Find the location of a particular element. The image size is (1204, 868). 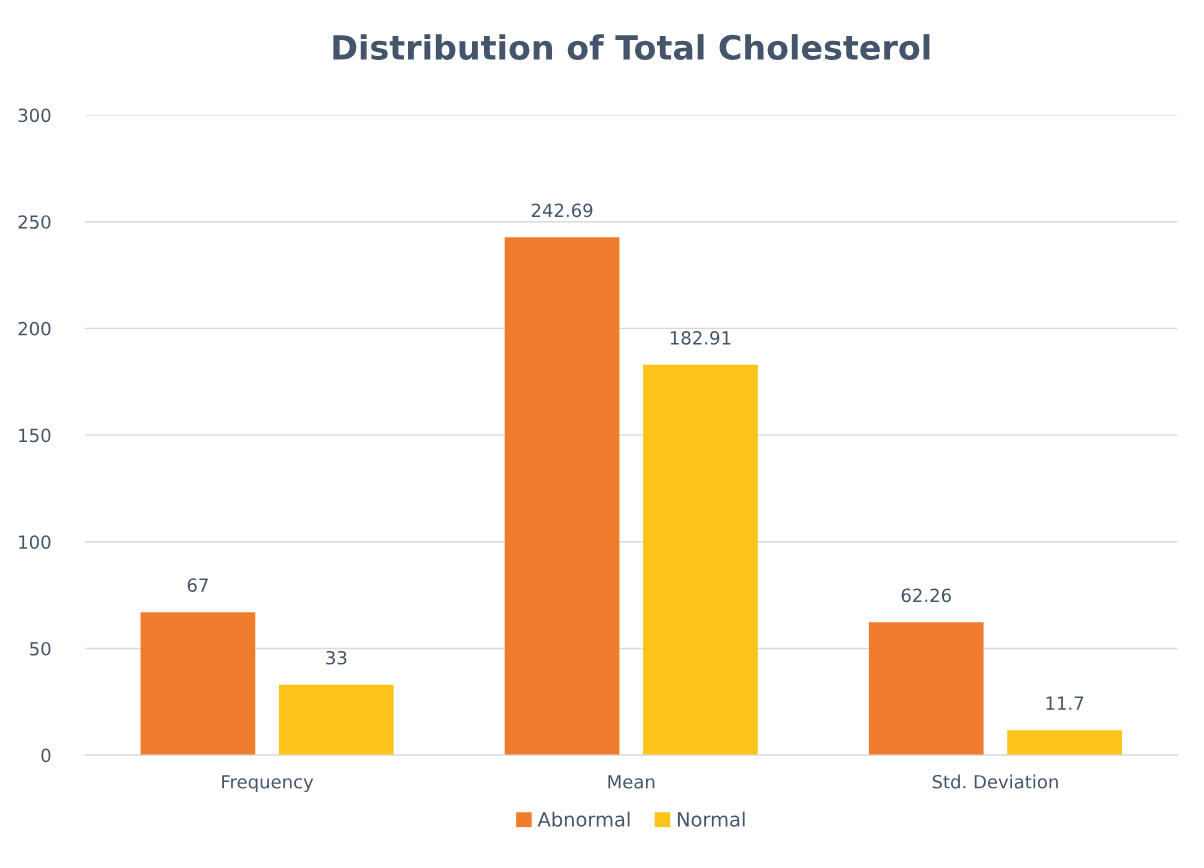

y-tick-label: 250 is located at coordinates (34, 222).